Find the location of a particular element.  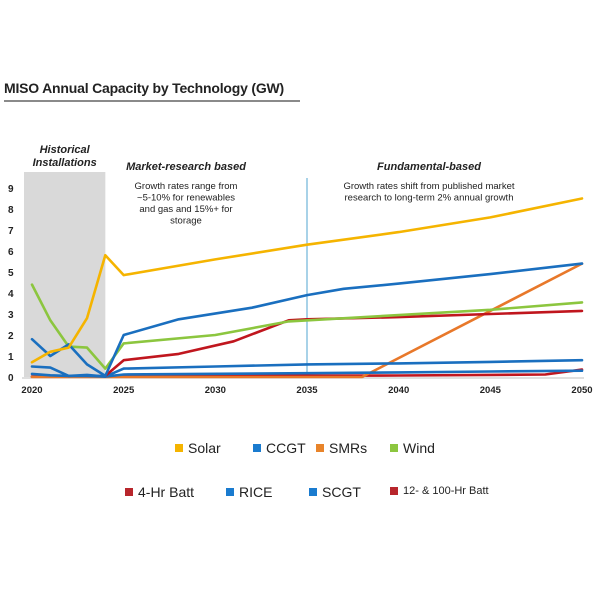

legend-label: 12- & 100-Hr Batt is located at coordinates (446, 491).